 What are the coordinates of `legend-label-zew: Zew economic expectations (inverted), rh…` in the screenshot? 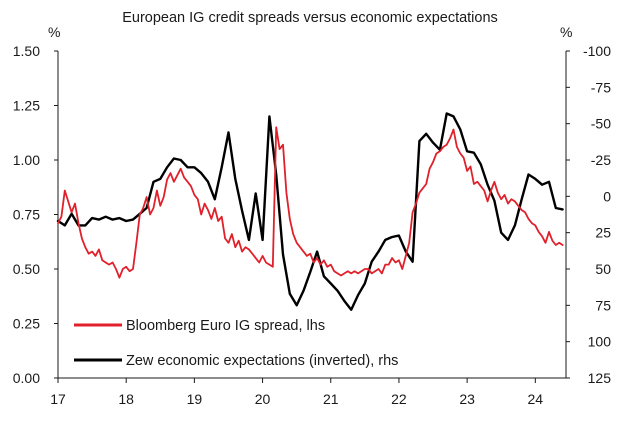 It's located at (262, 361).